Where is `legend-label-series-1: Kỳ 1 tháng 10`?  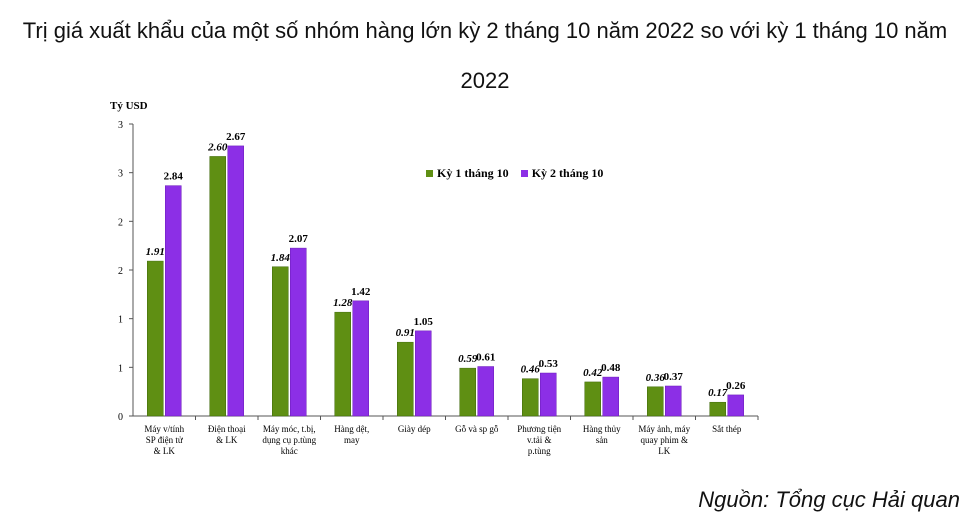
legend-label-series-1: Kỳ 1 tháng 10 is located at coordinates (473, 173).